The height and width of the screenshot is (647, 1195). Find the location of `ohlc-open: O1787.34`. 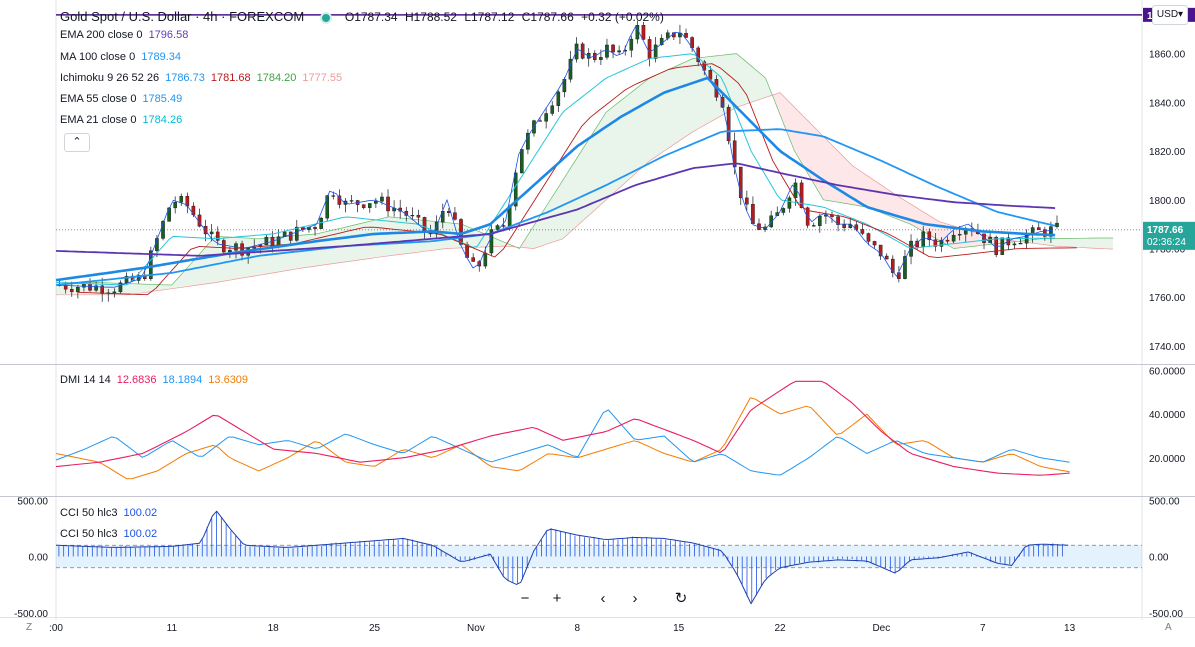

ohlc-open: O1787.34 is located at coordinates (371, 17).